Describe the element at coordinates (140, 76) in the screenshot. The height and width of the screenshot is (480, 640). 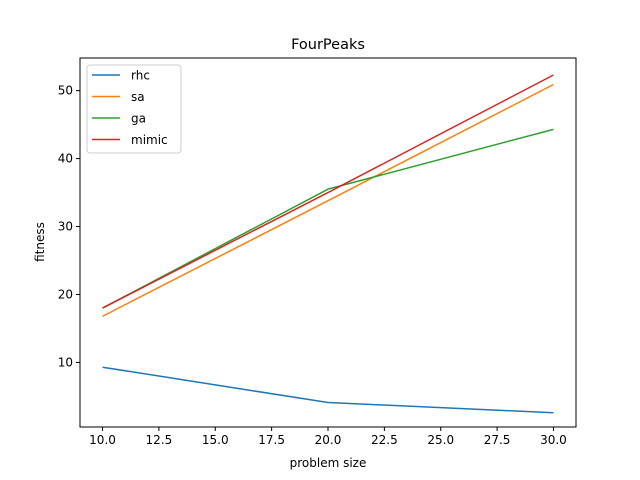
I see `legend-label-rhc: rhc` at that location.